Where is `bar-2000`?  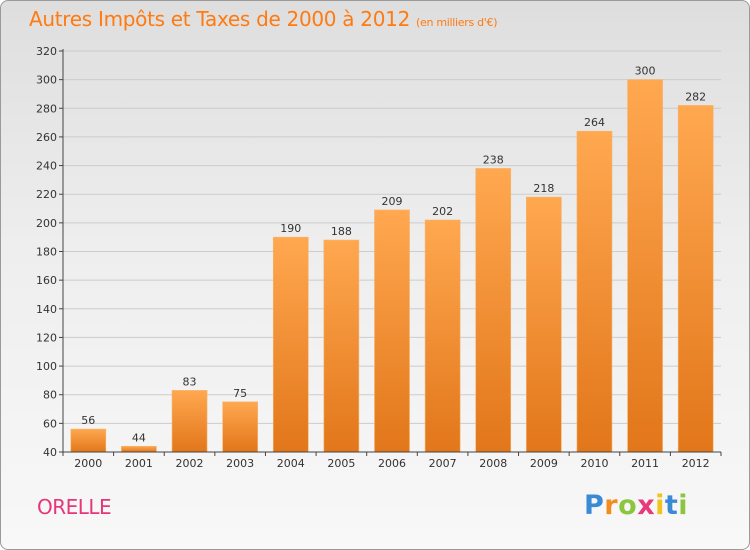 bar-2000 is located at coordinates (88, 440).